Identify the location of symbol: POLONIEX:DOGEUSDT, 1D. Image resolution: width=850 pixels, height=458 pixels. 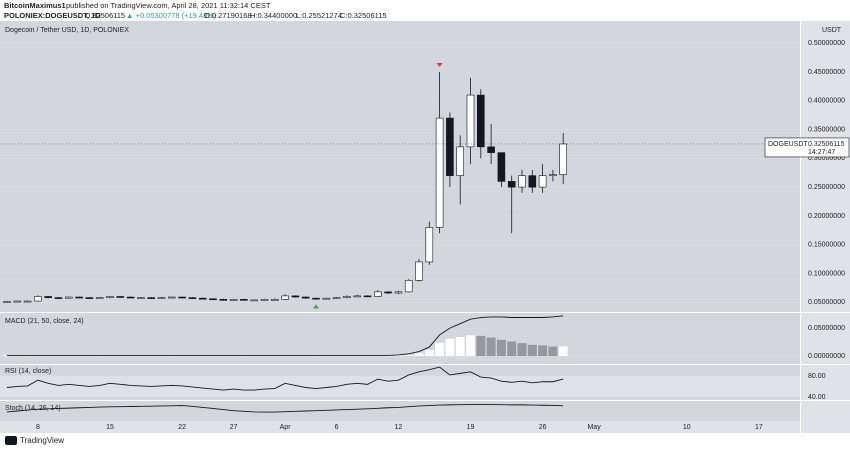
(52, 15).